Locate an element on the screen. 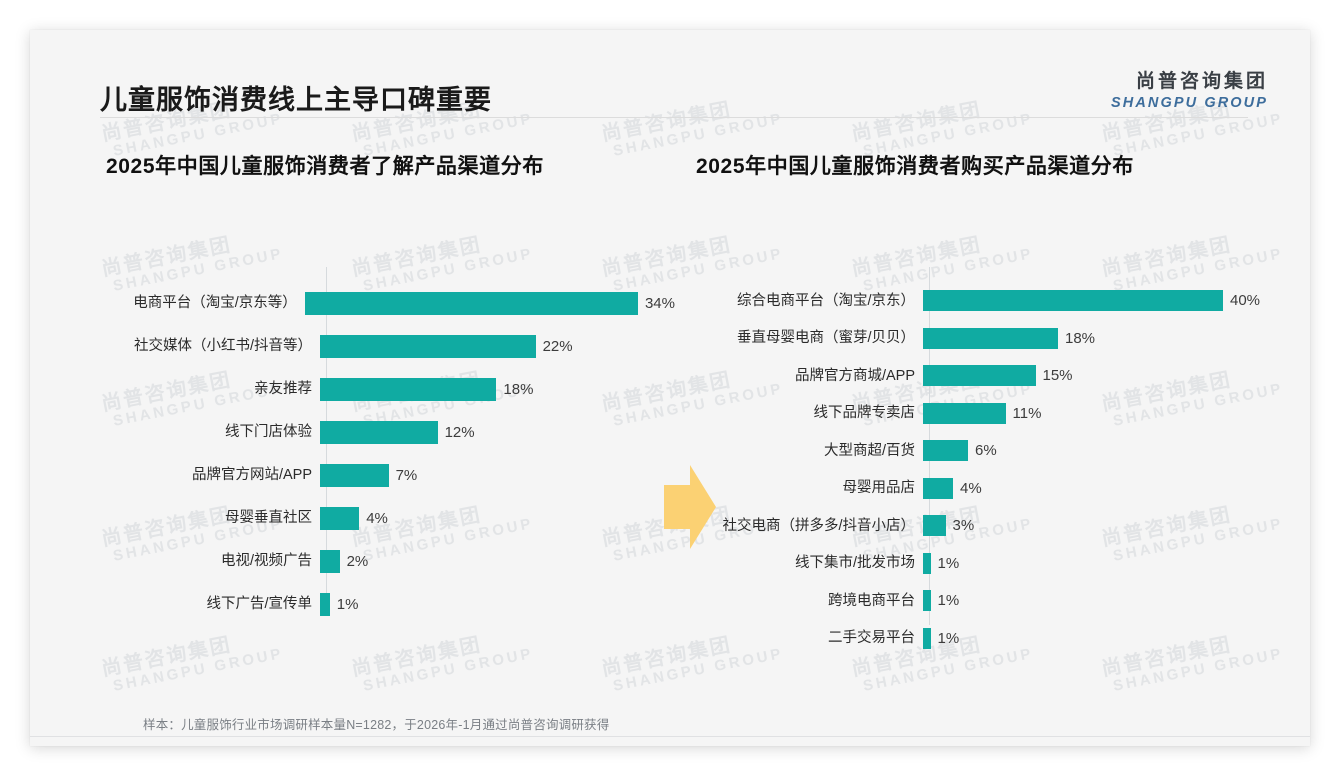  bar-row: 综合电商平台（淘宝/京东） 40% is located at coordinates (988, 301).